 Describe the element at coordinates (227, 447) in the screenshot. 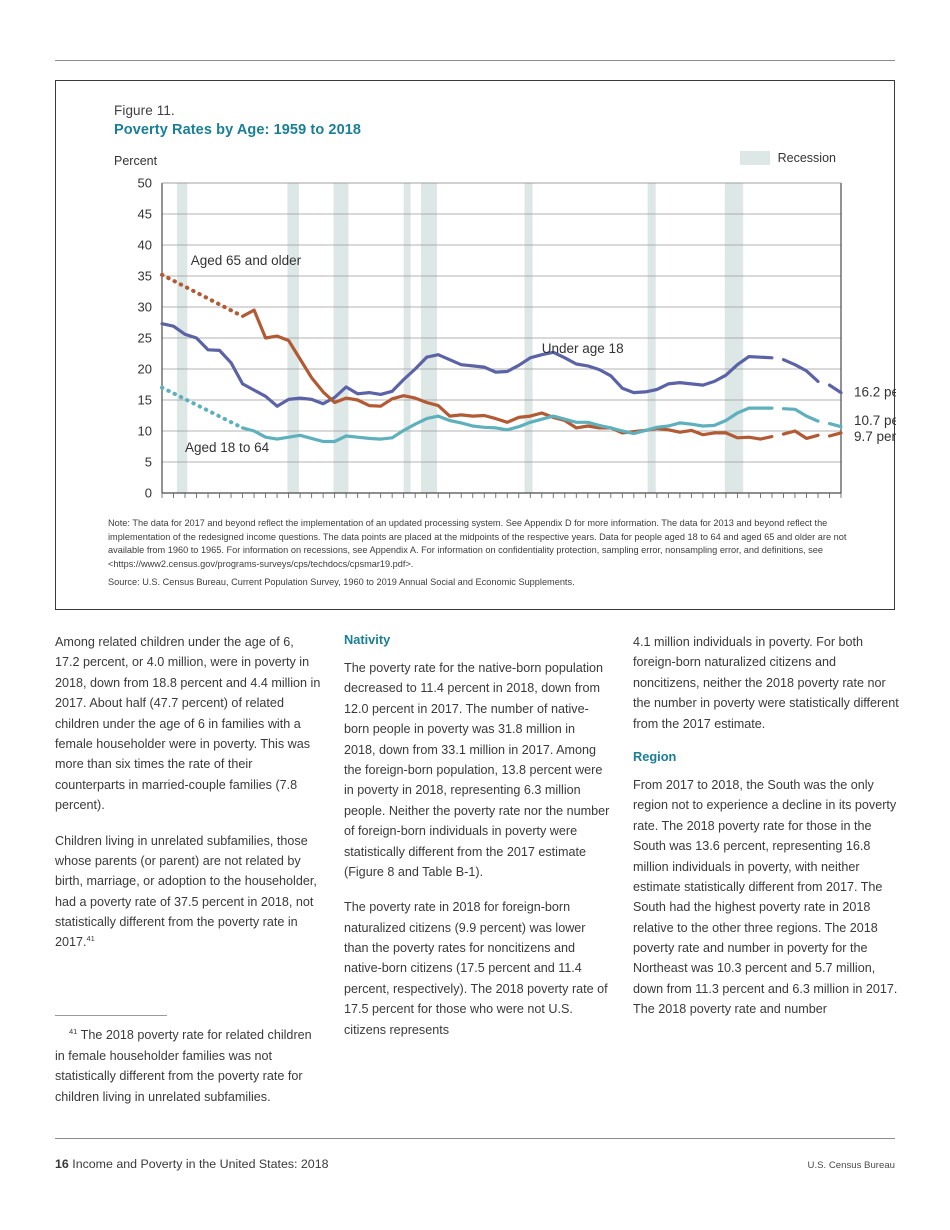

I see `chart-annotation: Aged 18 to 64` at that location.